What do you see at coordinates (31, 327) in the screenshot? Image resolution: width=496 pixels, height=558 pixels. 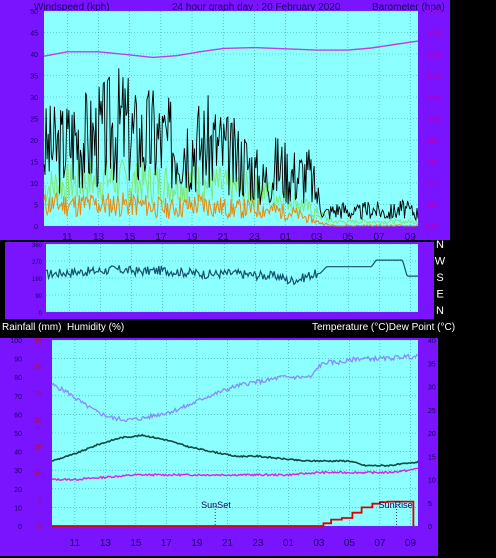 I see `rainfall-axis-label: Rainfall (mm)` at bounding box center [31, 327].